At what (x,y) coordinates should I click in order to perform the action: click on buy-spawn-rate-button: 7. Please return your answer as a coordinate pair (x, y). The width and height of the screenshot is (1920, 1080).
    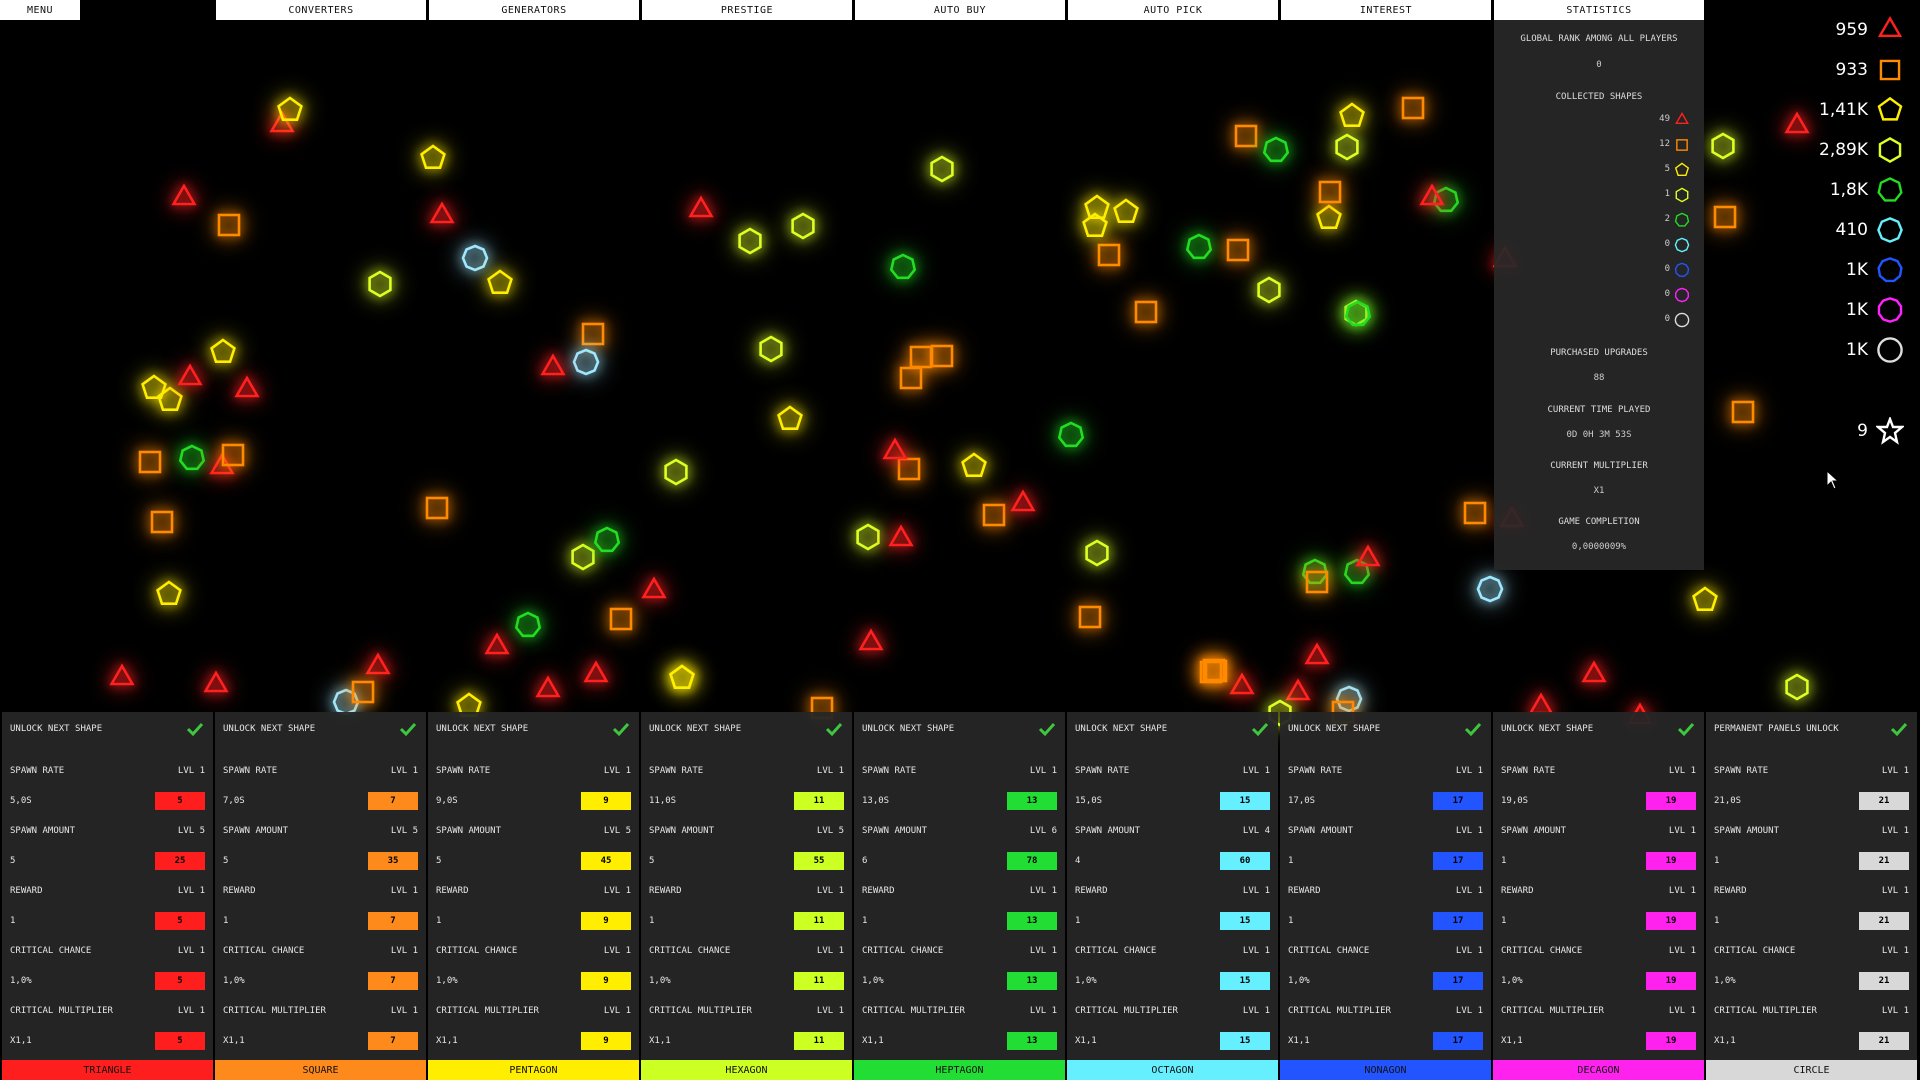
    Looking at the image, I should click on (393, 801).